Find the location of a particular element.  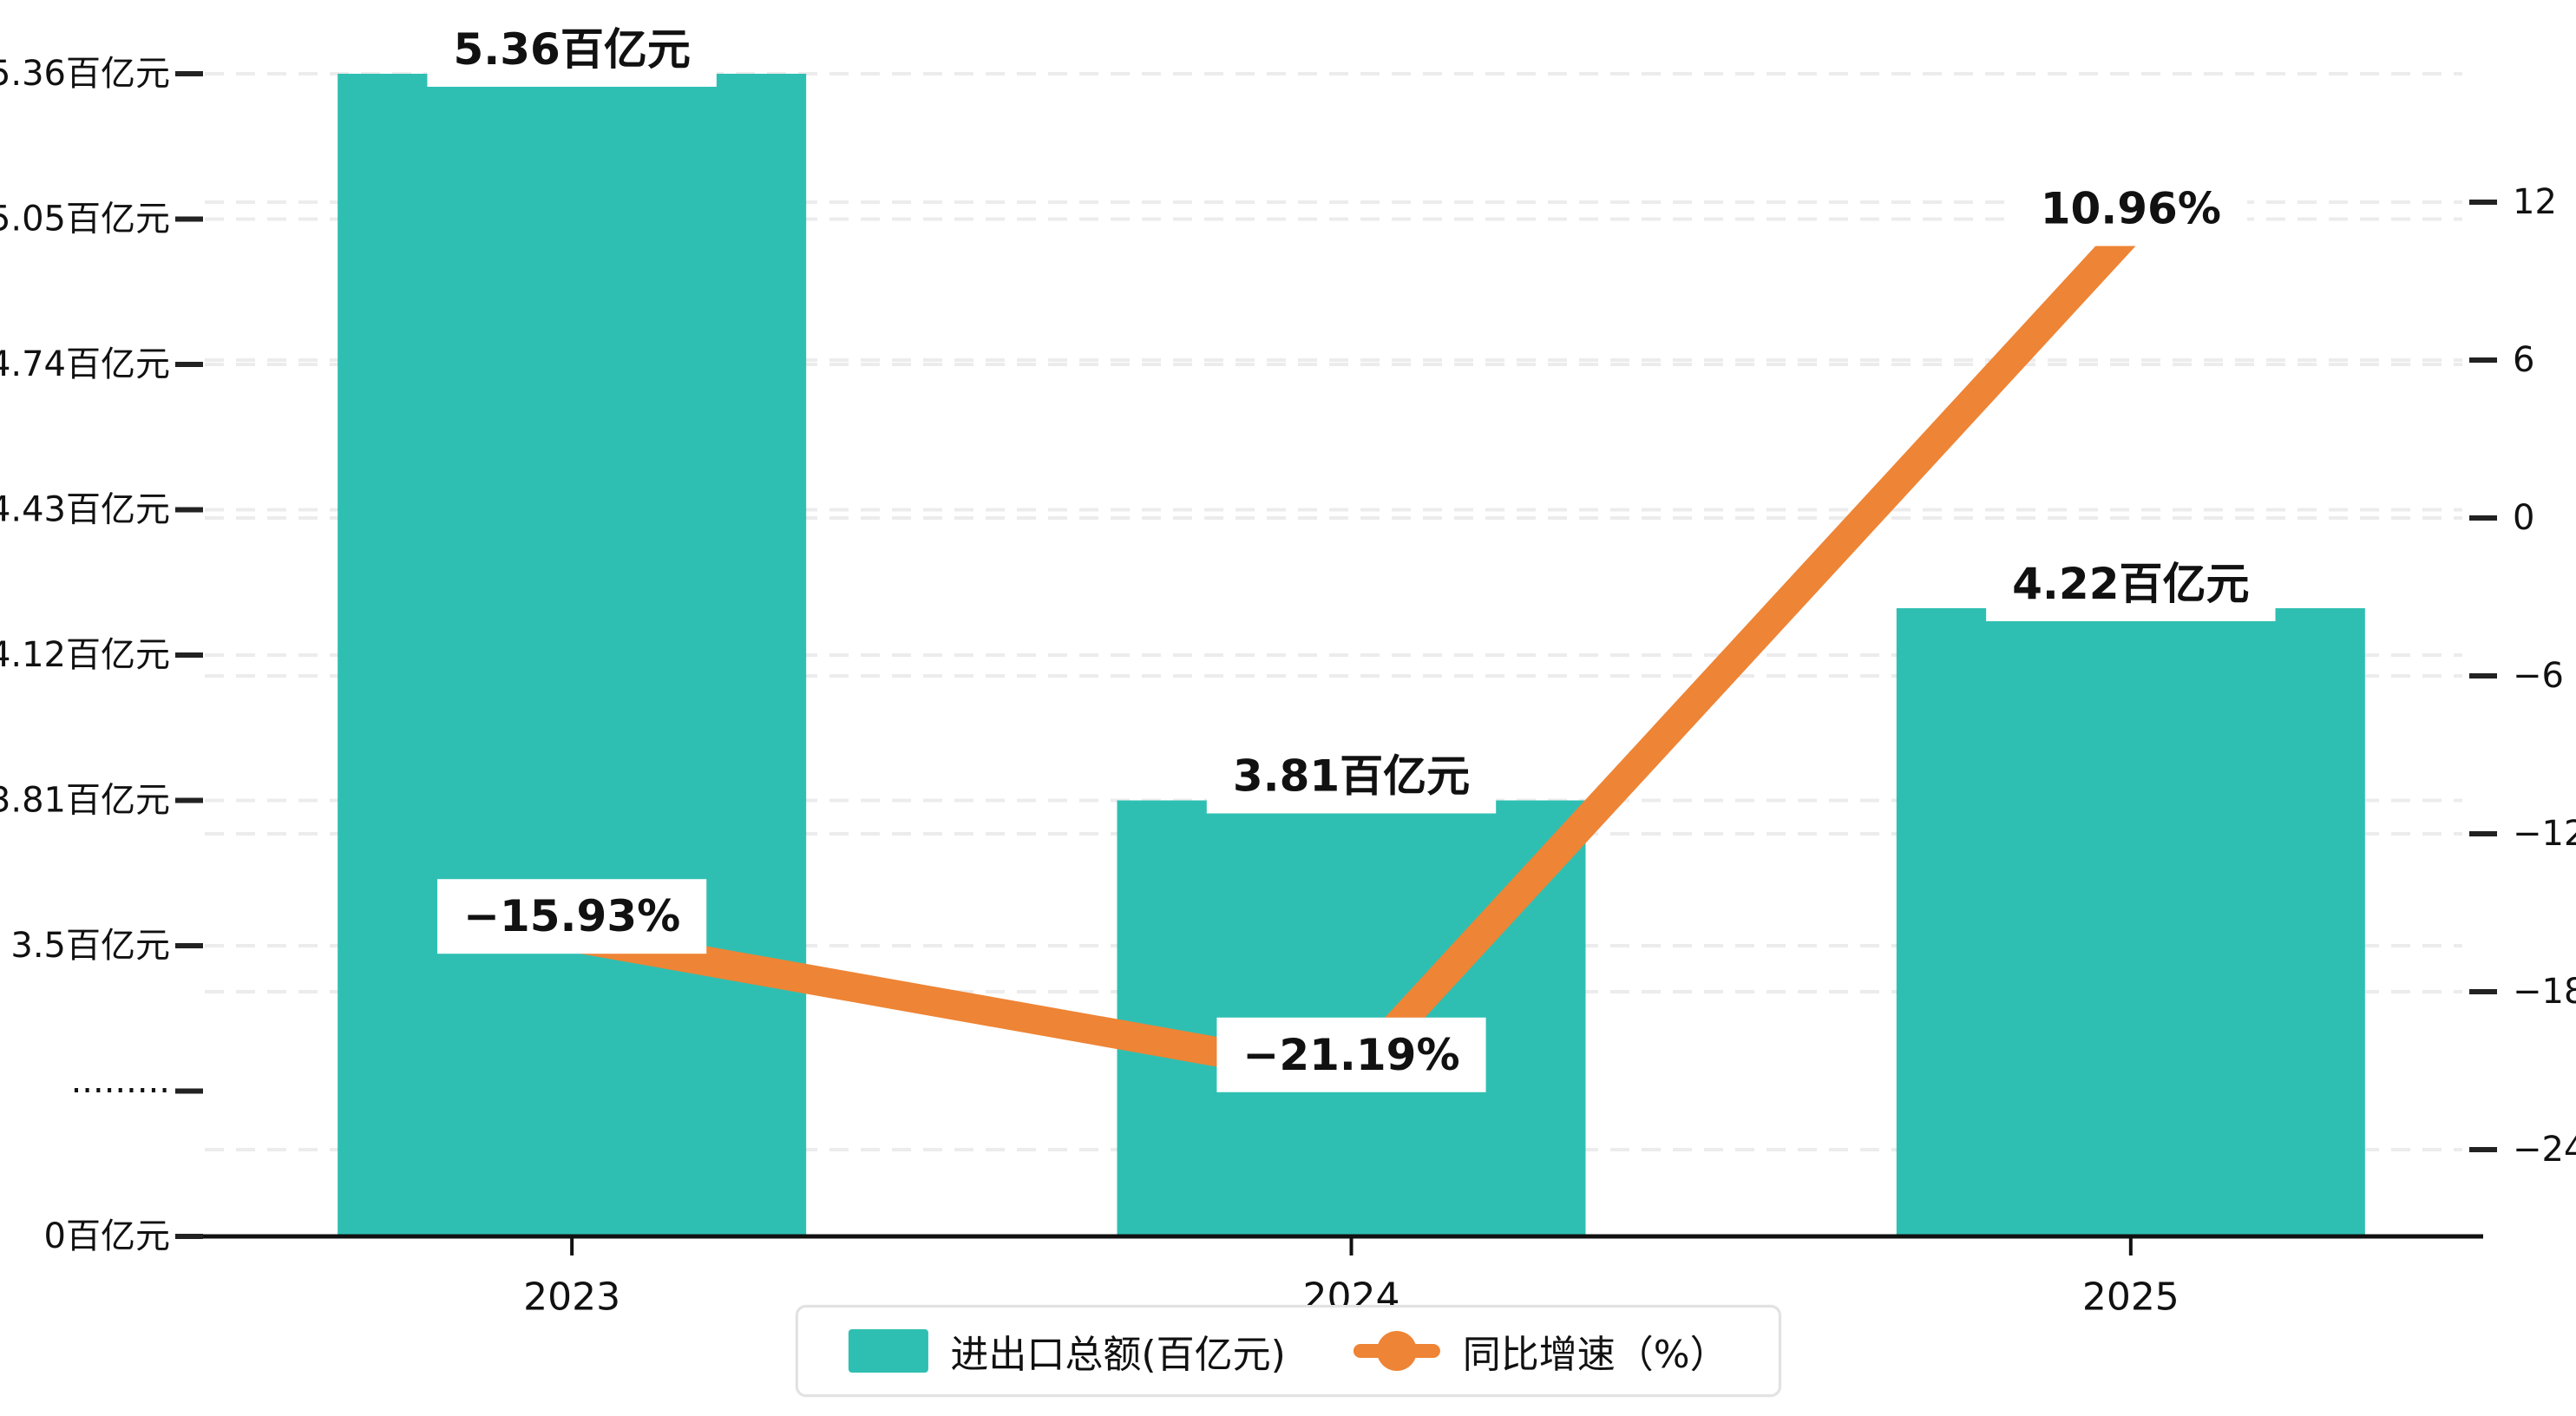

line-value-label-2023-bg is located at coordinates (572, 917).